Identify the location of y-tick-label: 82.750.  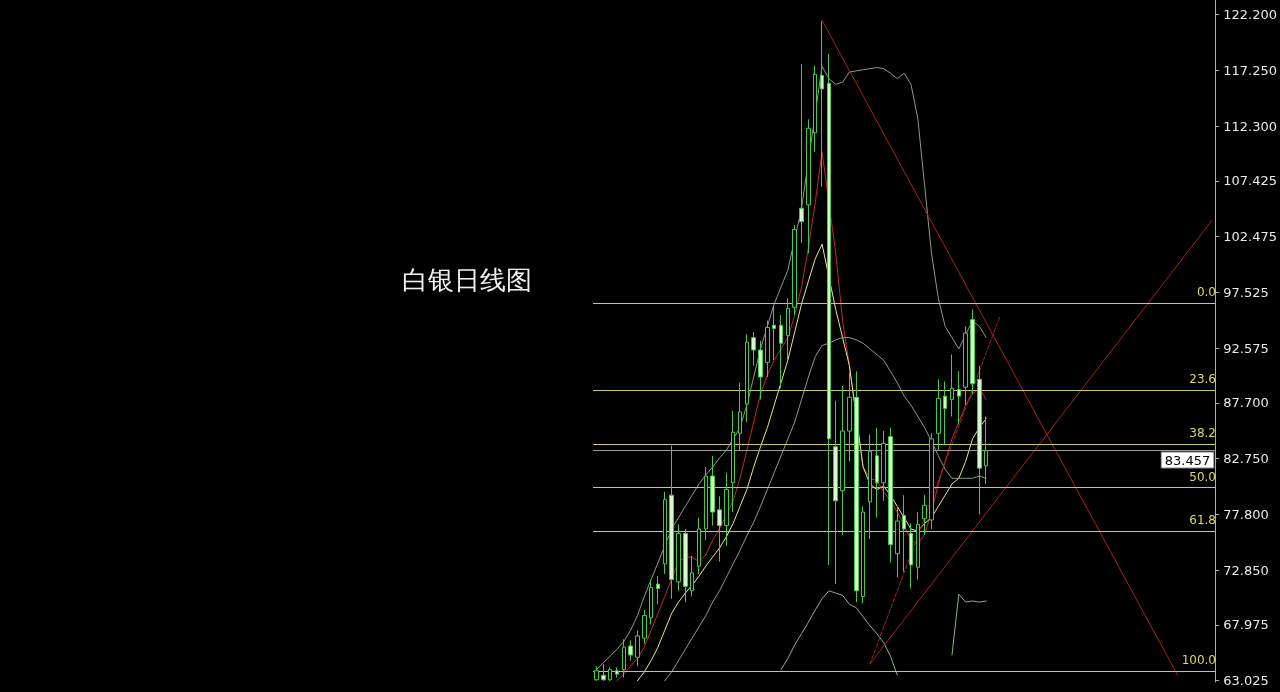
(1246, 459).